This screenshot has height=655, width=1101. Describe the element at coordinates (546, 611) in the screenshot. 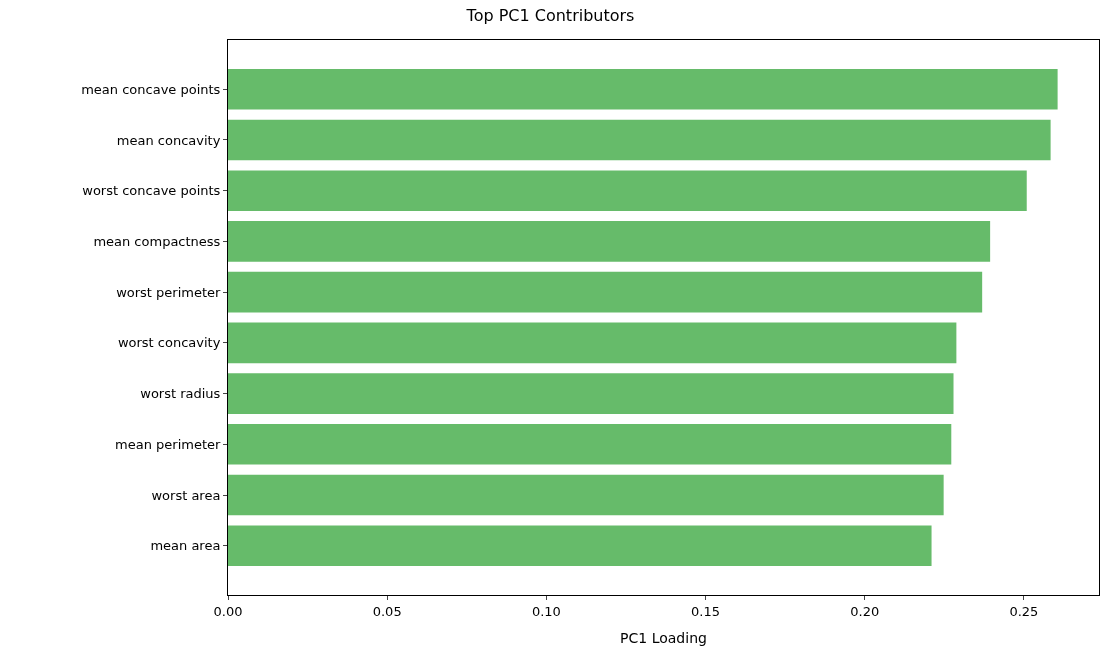

I see `x-tick-label: 0.10` at that location.